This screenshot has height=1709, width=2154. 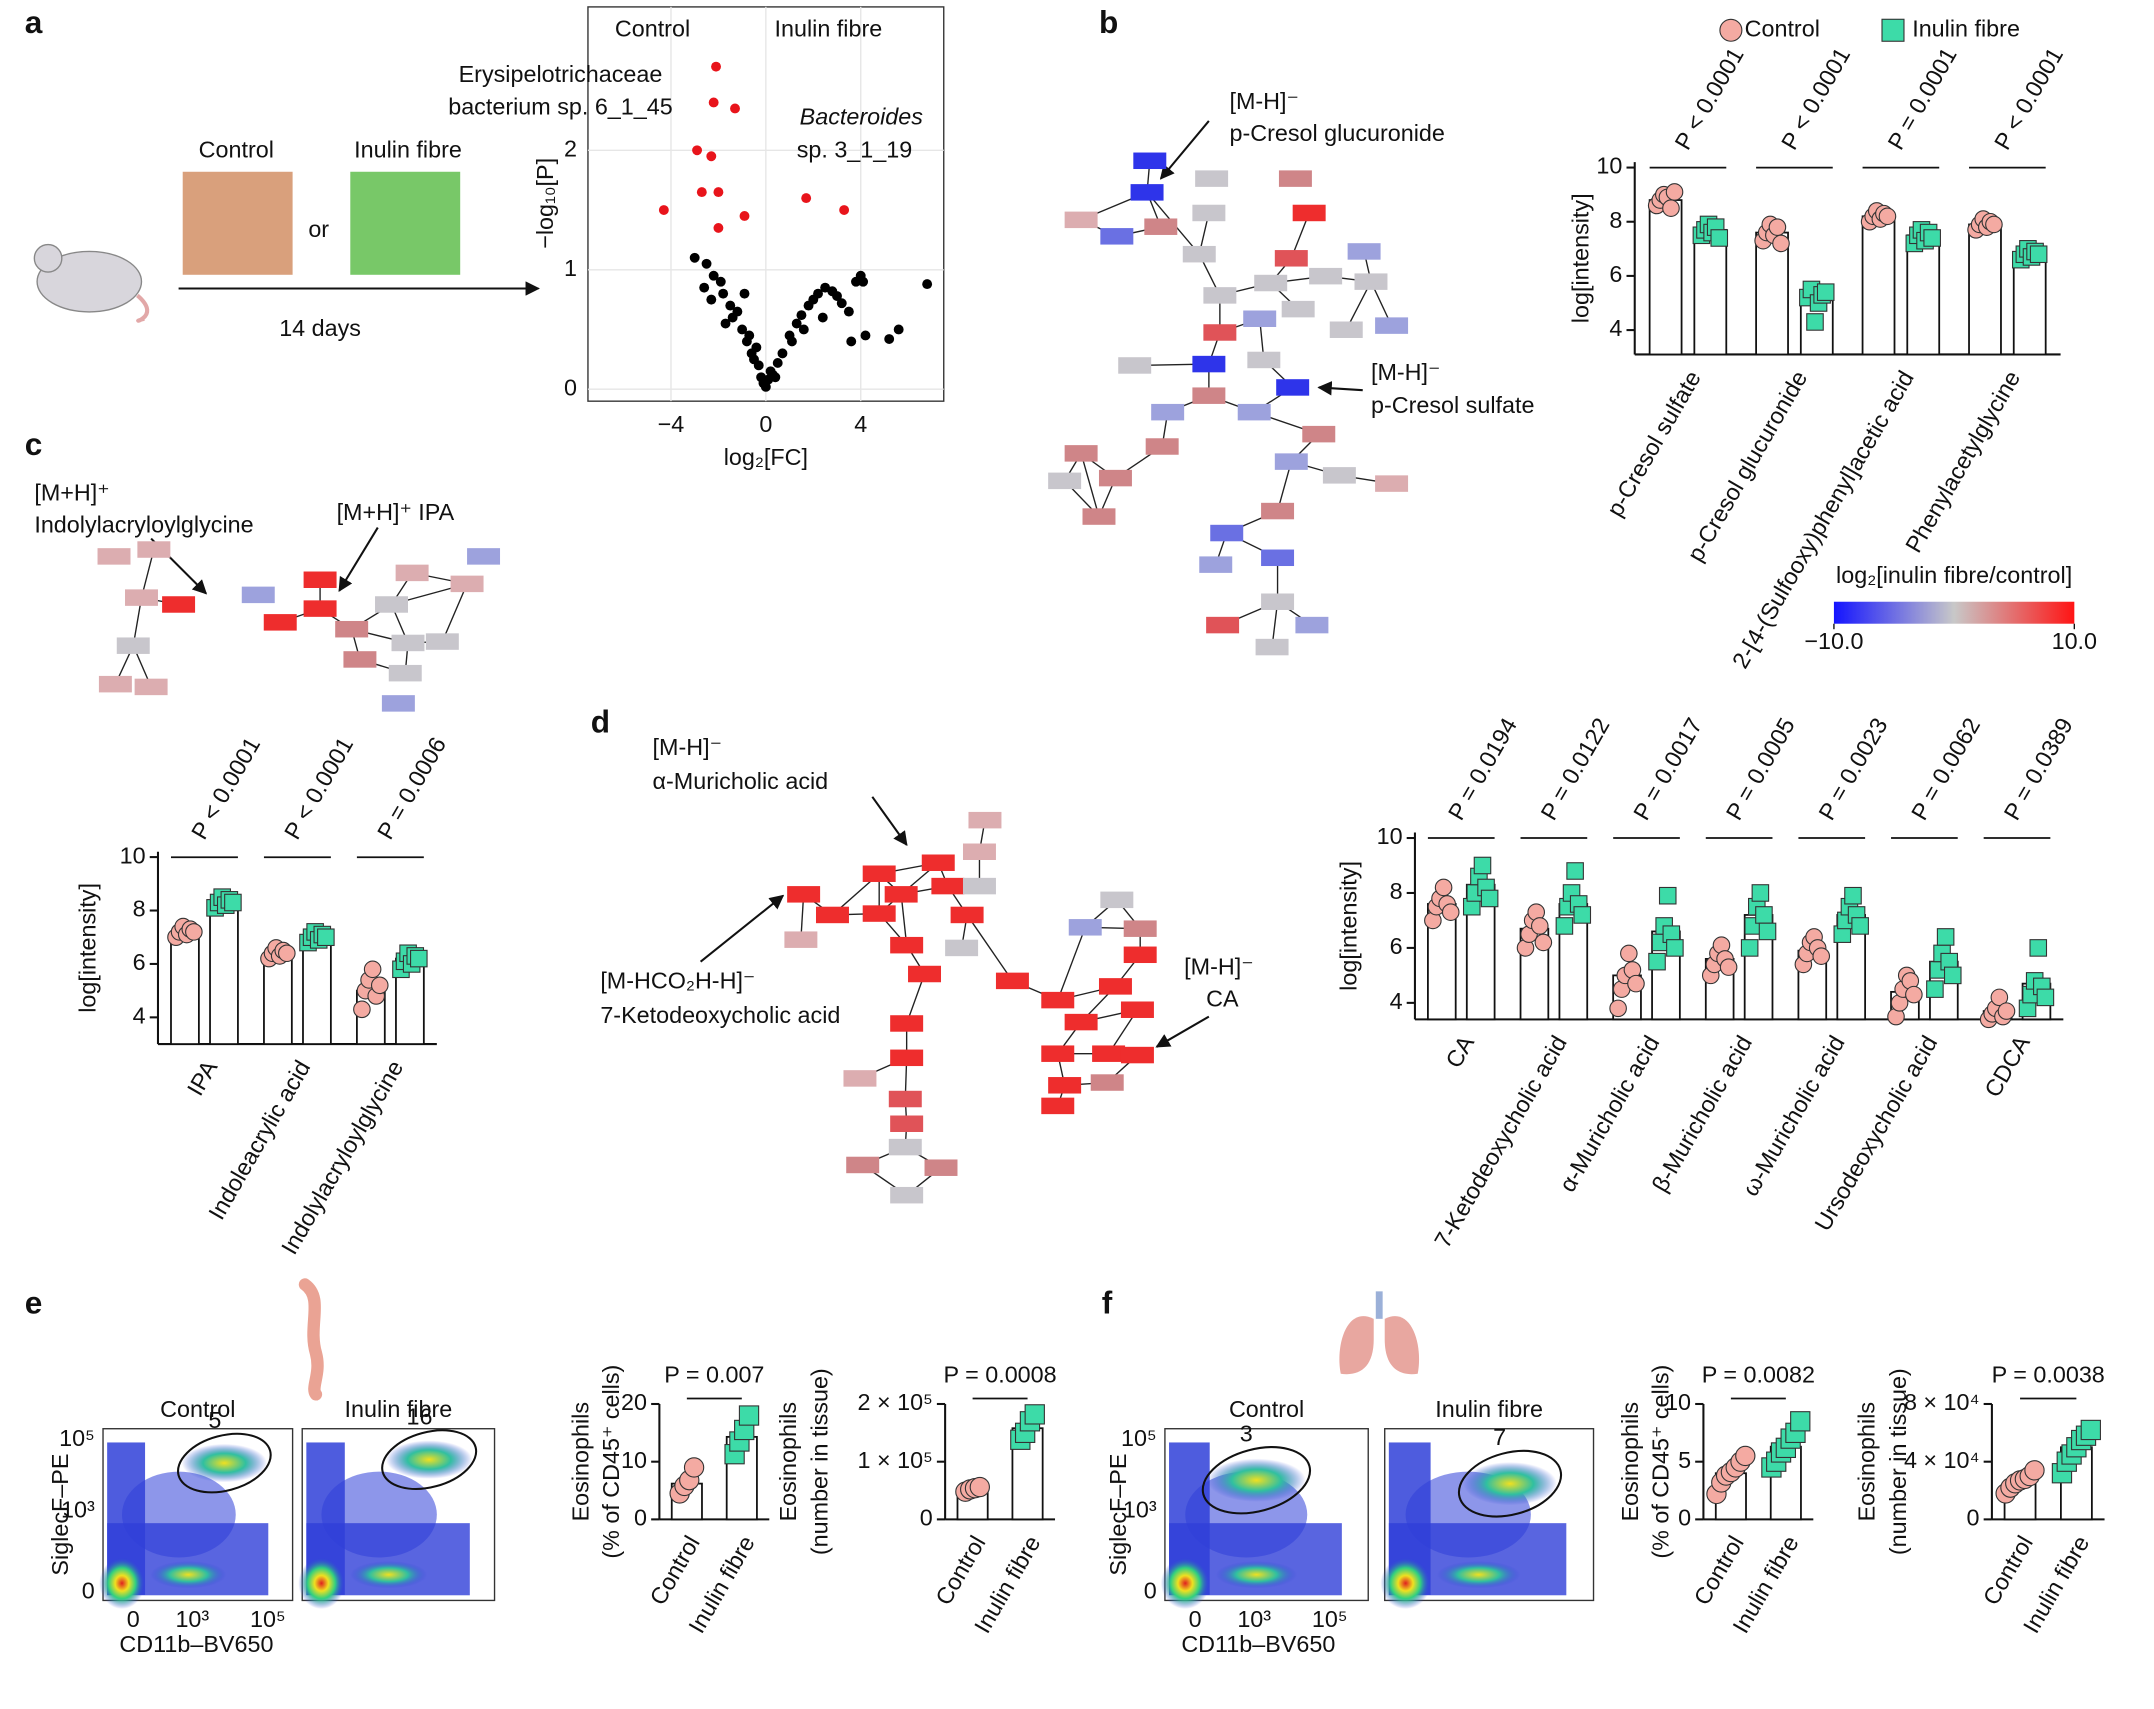 I want to click on x-axis-label: CD11b–BV650, so click(x=196, y=1644).